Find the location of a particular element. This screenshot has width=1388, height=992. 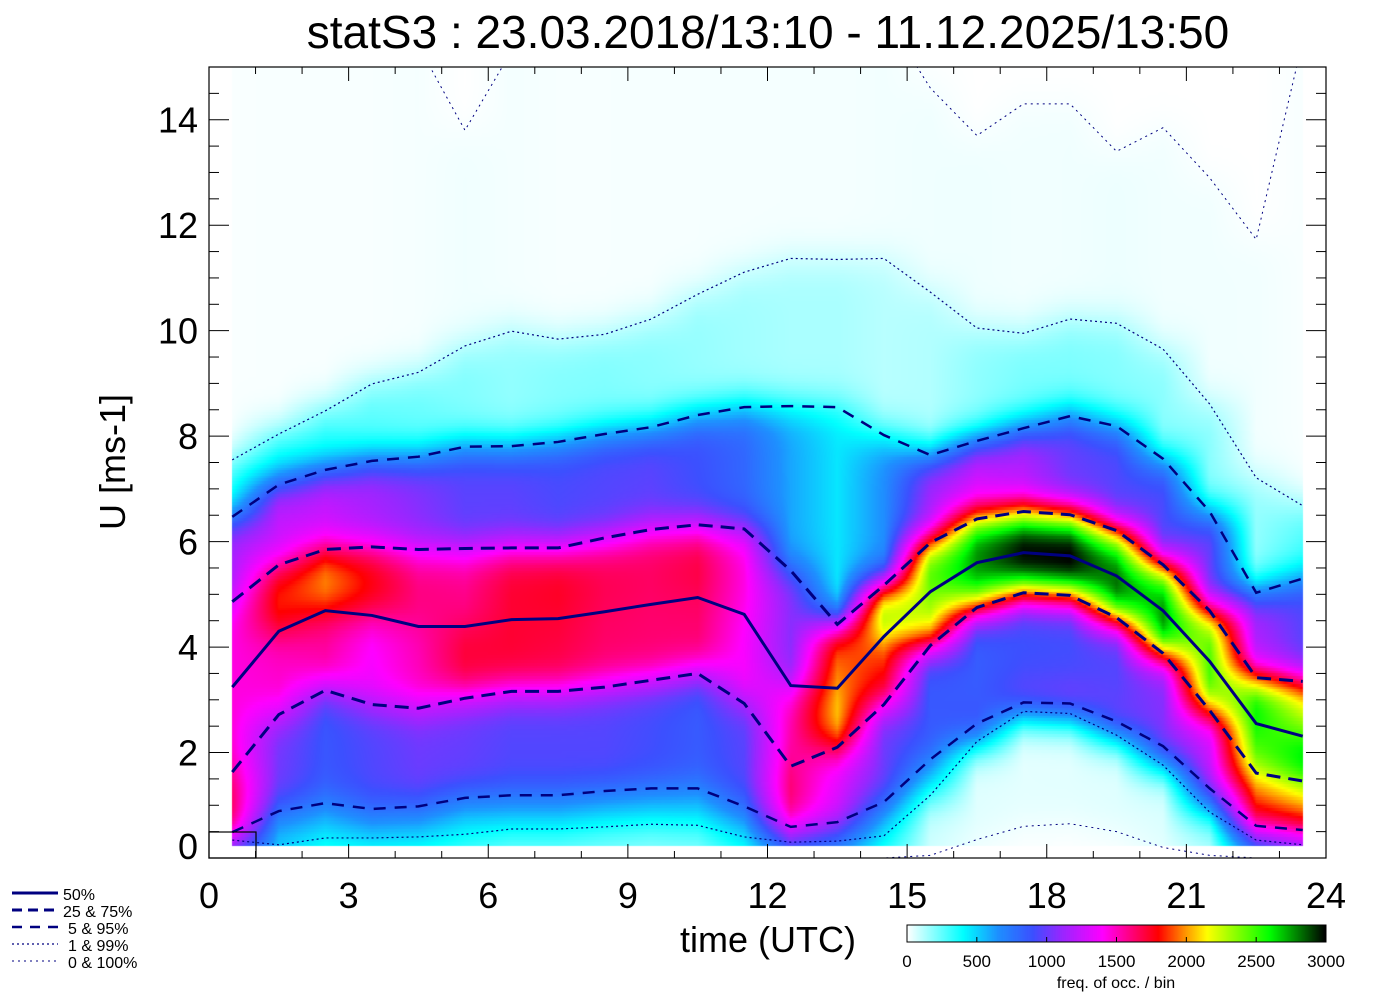

colorbar-tick-label: 500 is located at coordinates (977, 961).